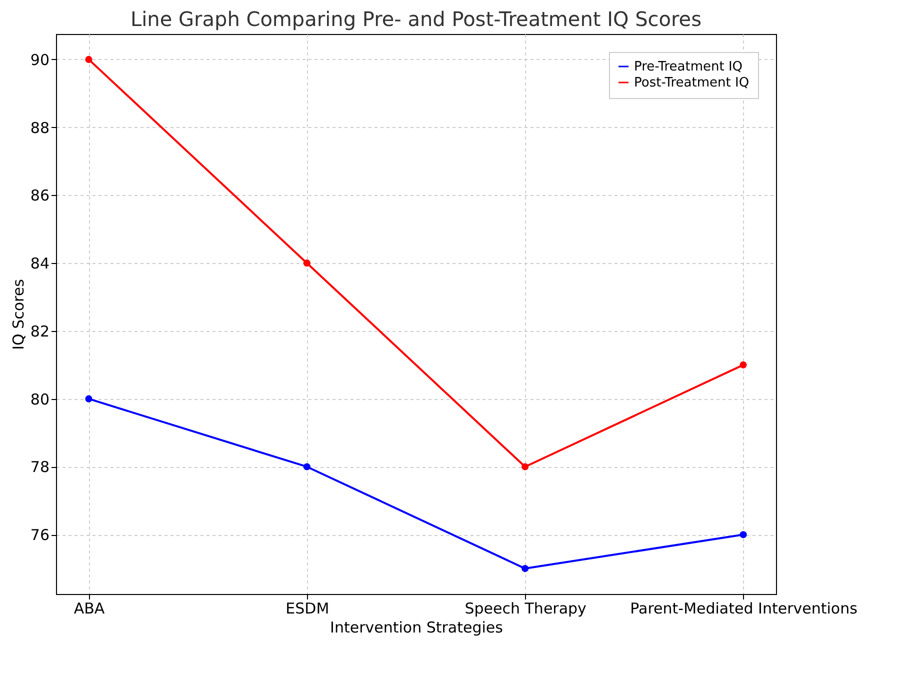 Image resolution: width=915 pixels, height=682 pixels. Describe the element at coordinates (40, 59) in the screenshot. I see `y-tick-label: 90` at that location.